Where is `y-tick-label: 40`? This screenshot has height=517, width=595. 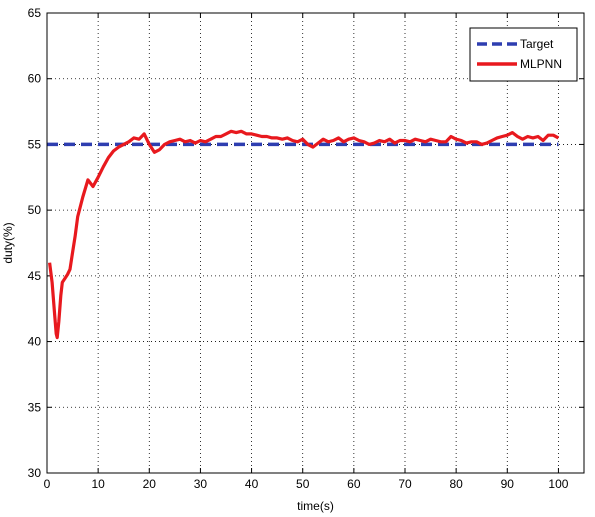
y-tick-label: 40 is located at coordinates (35, 342).